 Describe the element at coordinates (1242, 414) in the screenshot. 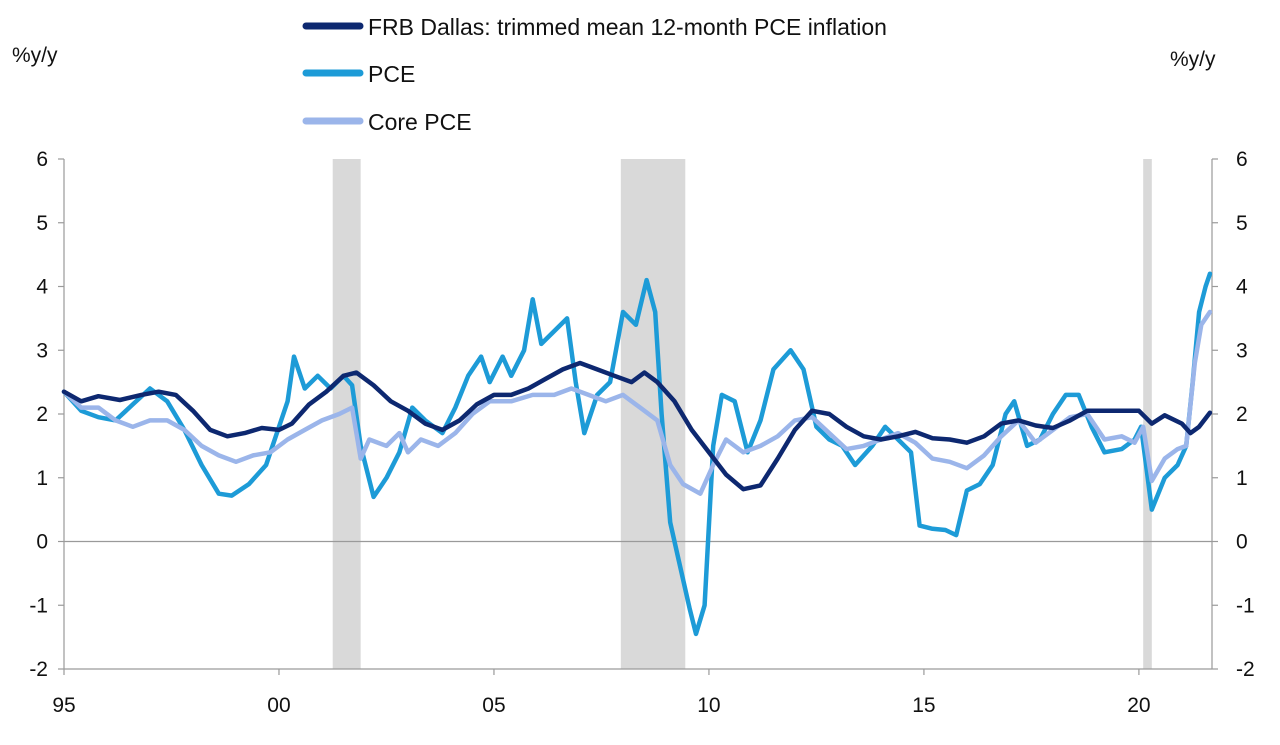

I see `y-tick-label-right: 2` at that location.